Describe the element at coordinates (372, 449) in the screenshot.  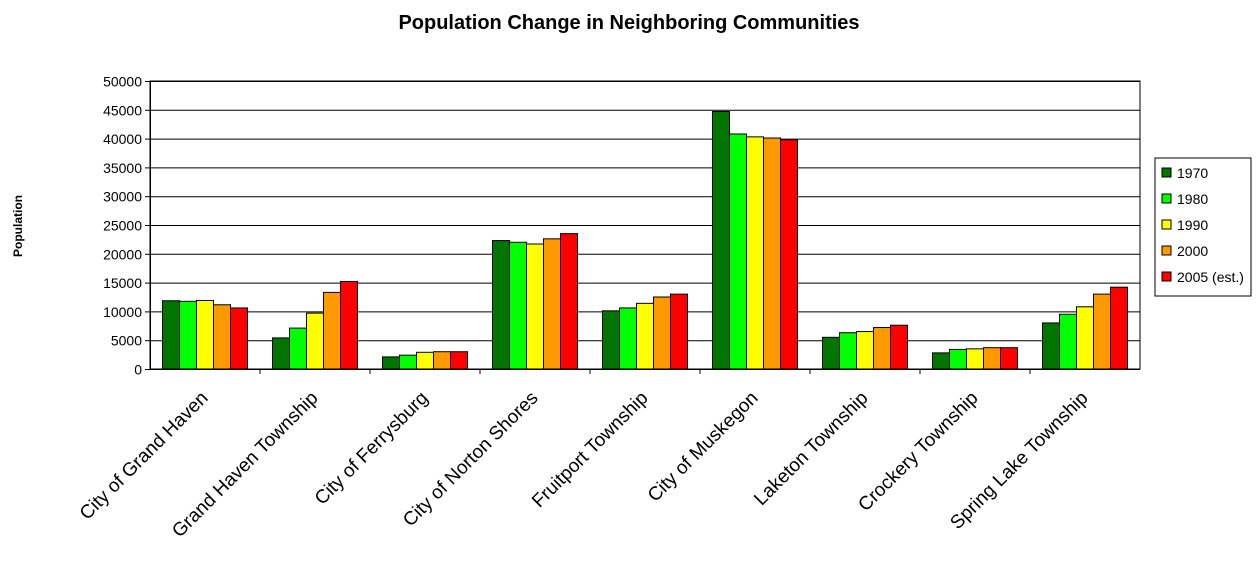
I see `x-tick-label: City of Ferrysburg` at that location.